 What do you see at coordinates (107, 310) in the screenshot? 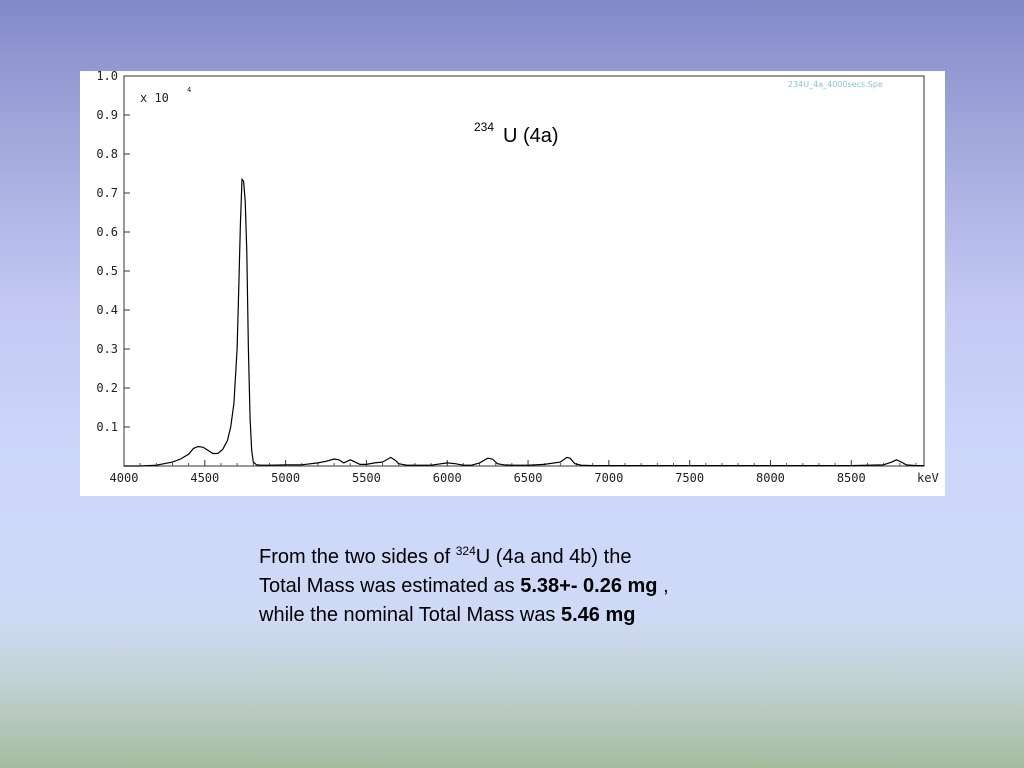
I see `y-tick-label: 0.4` at bounding box center [107, 310].